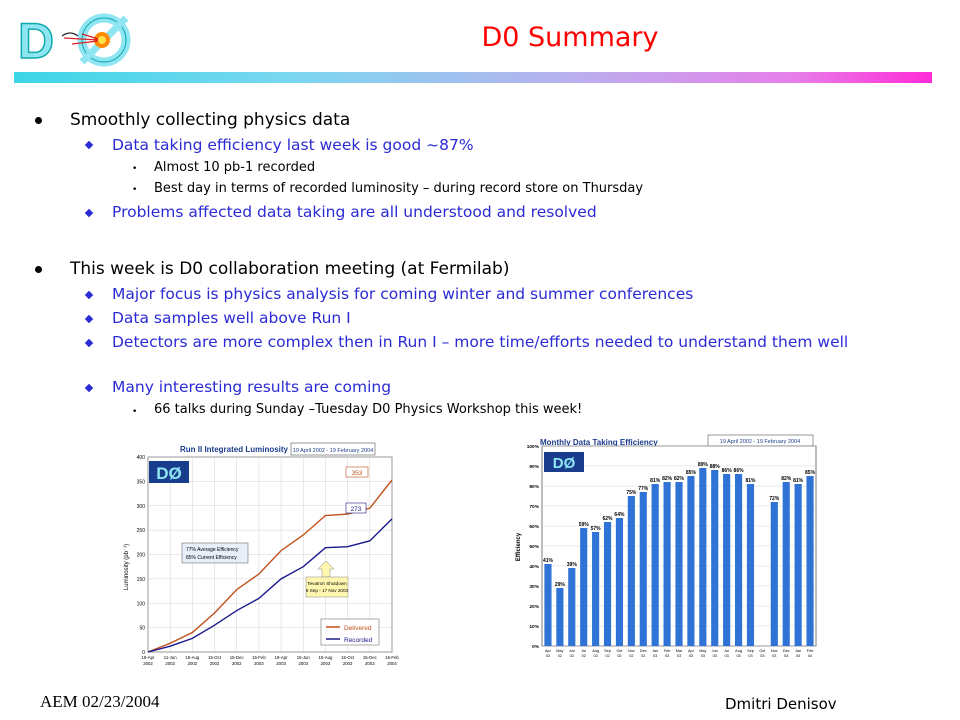  I want to click on legend-delivered-label: Delivered, so click(358, 628).